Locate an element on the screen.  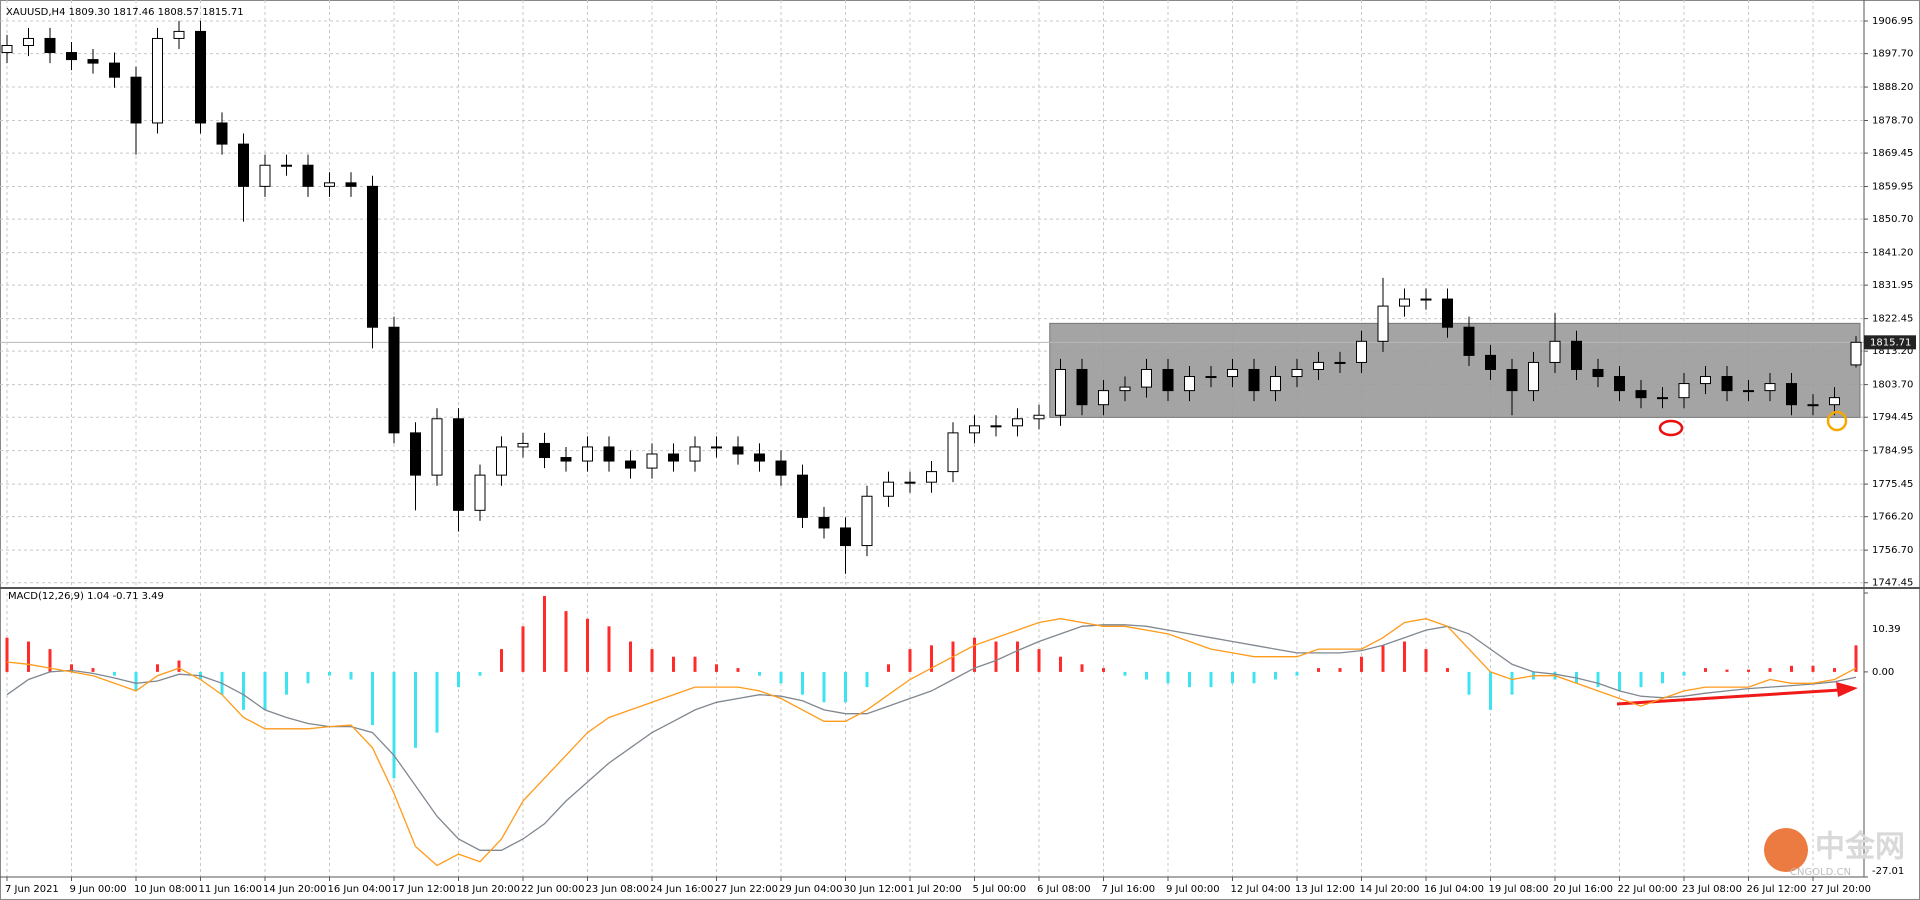
y-tick-label: 1803.70 is located at coordinates (1892, 385).